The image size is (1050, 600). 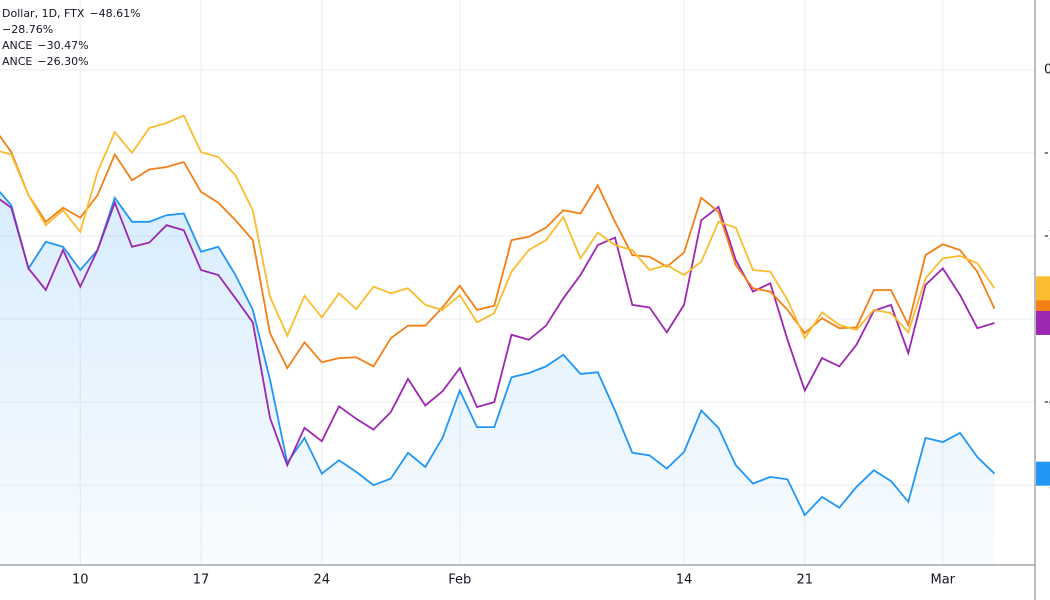 I want to click on x-tick-label: Feb, so click(x=459, y=580).